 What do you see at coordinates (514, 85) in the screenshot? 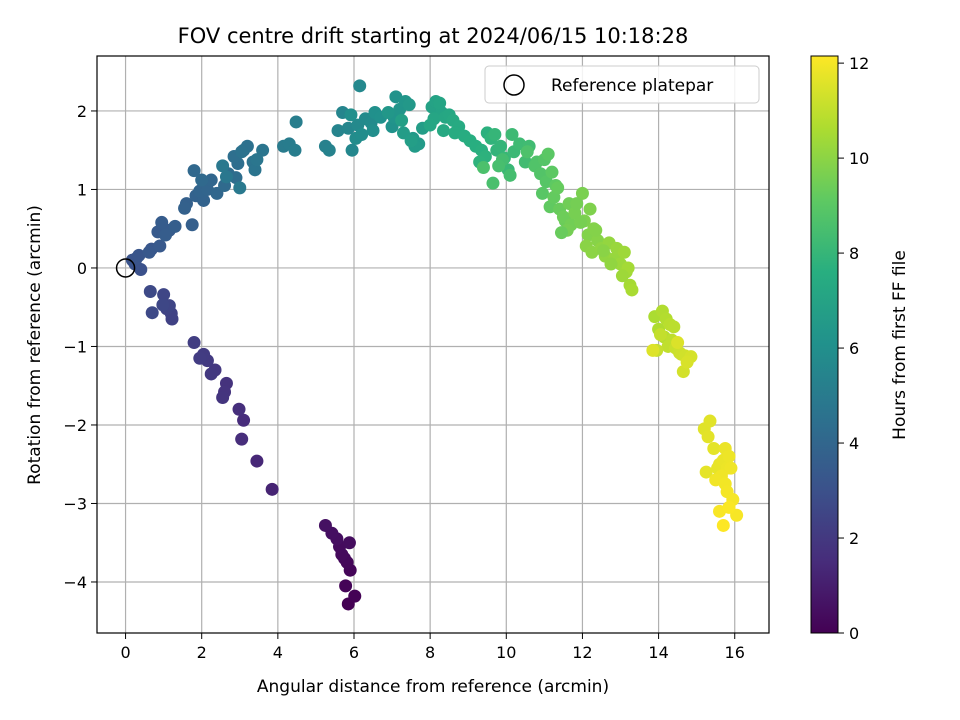
I see `legend-marker` at bounding box center [514, 85].